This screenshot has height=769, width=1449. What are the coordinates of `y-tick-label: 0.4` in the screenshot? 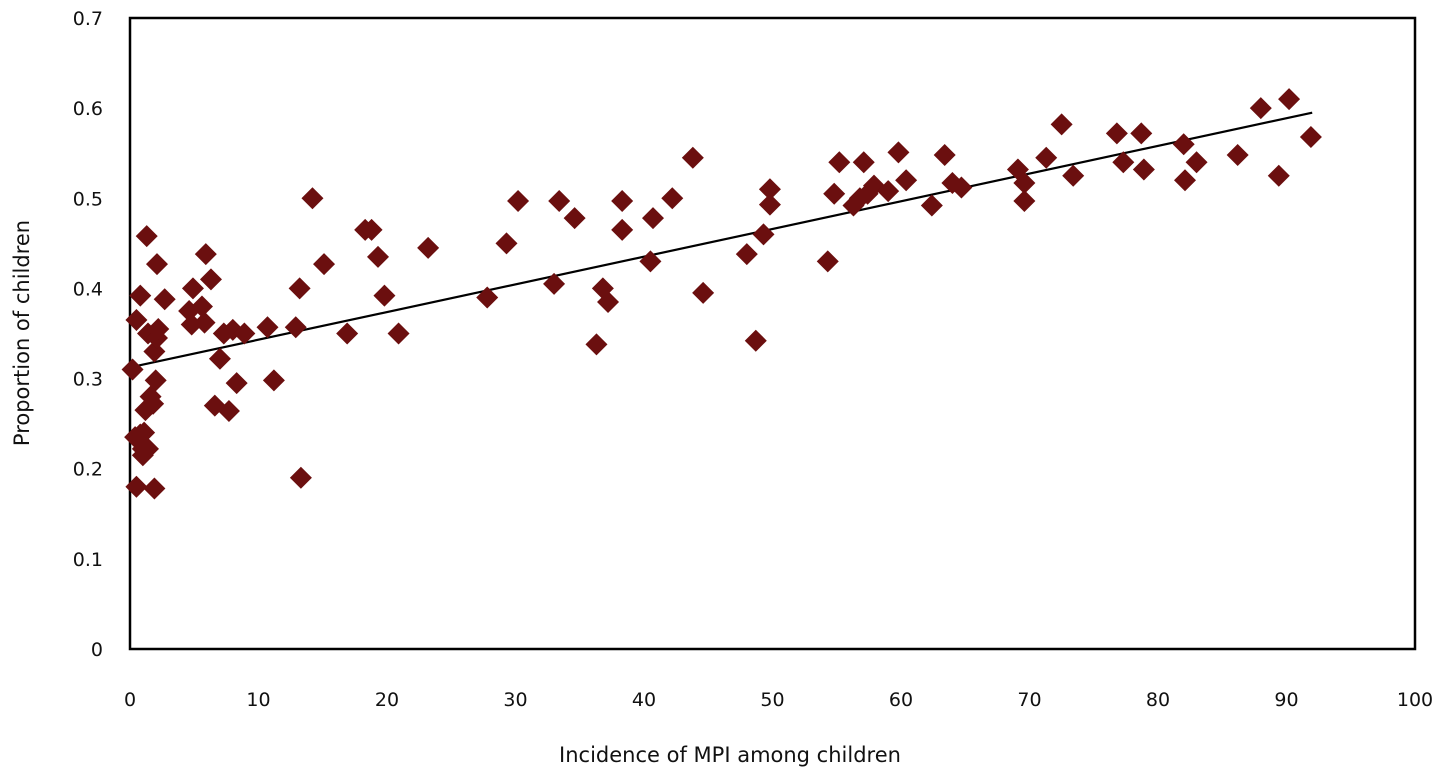 It's located at (88, 289).